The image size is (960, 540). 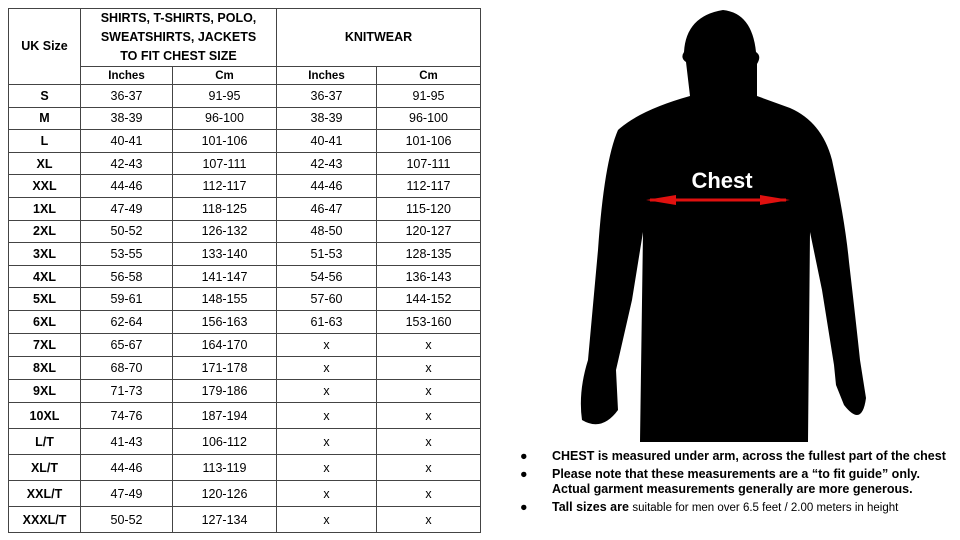 What do you see at coordinates (44, 231) in the screenshot?
I see `size-cell: 2XL` at bounding box center [44, 231].